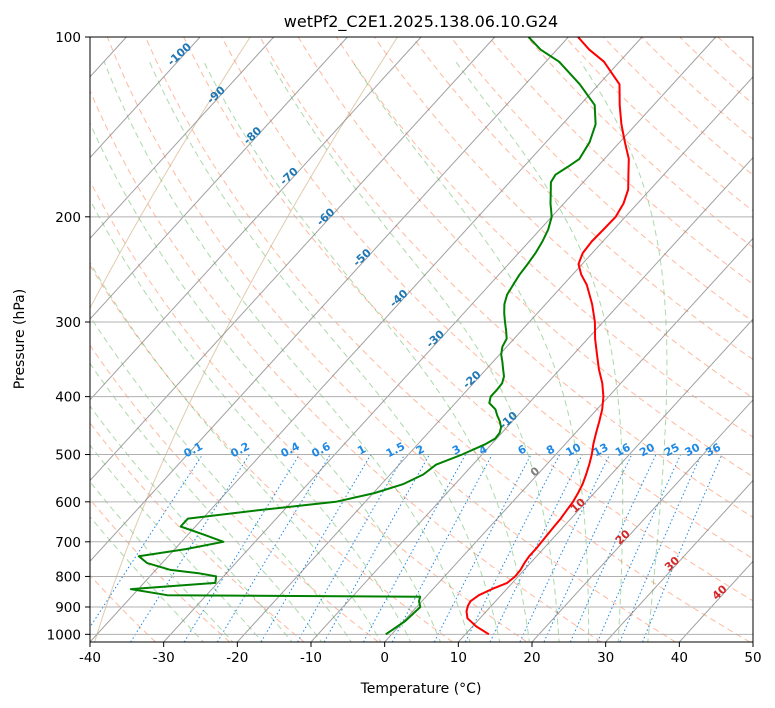  I want to click on x-tick-label: 20, so click(531, 658).